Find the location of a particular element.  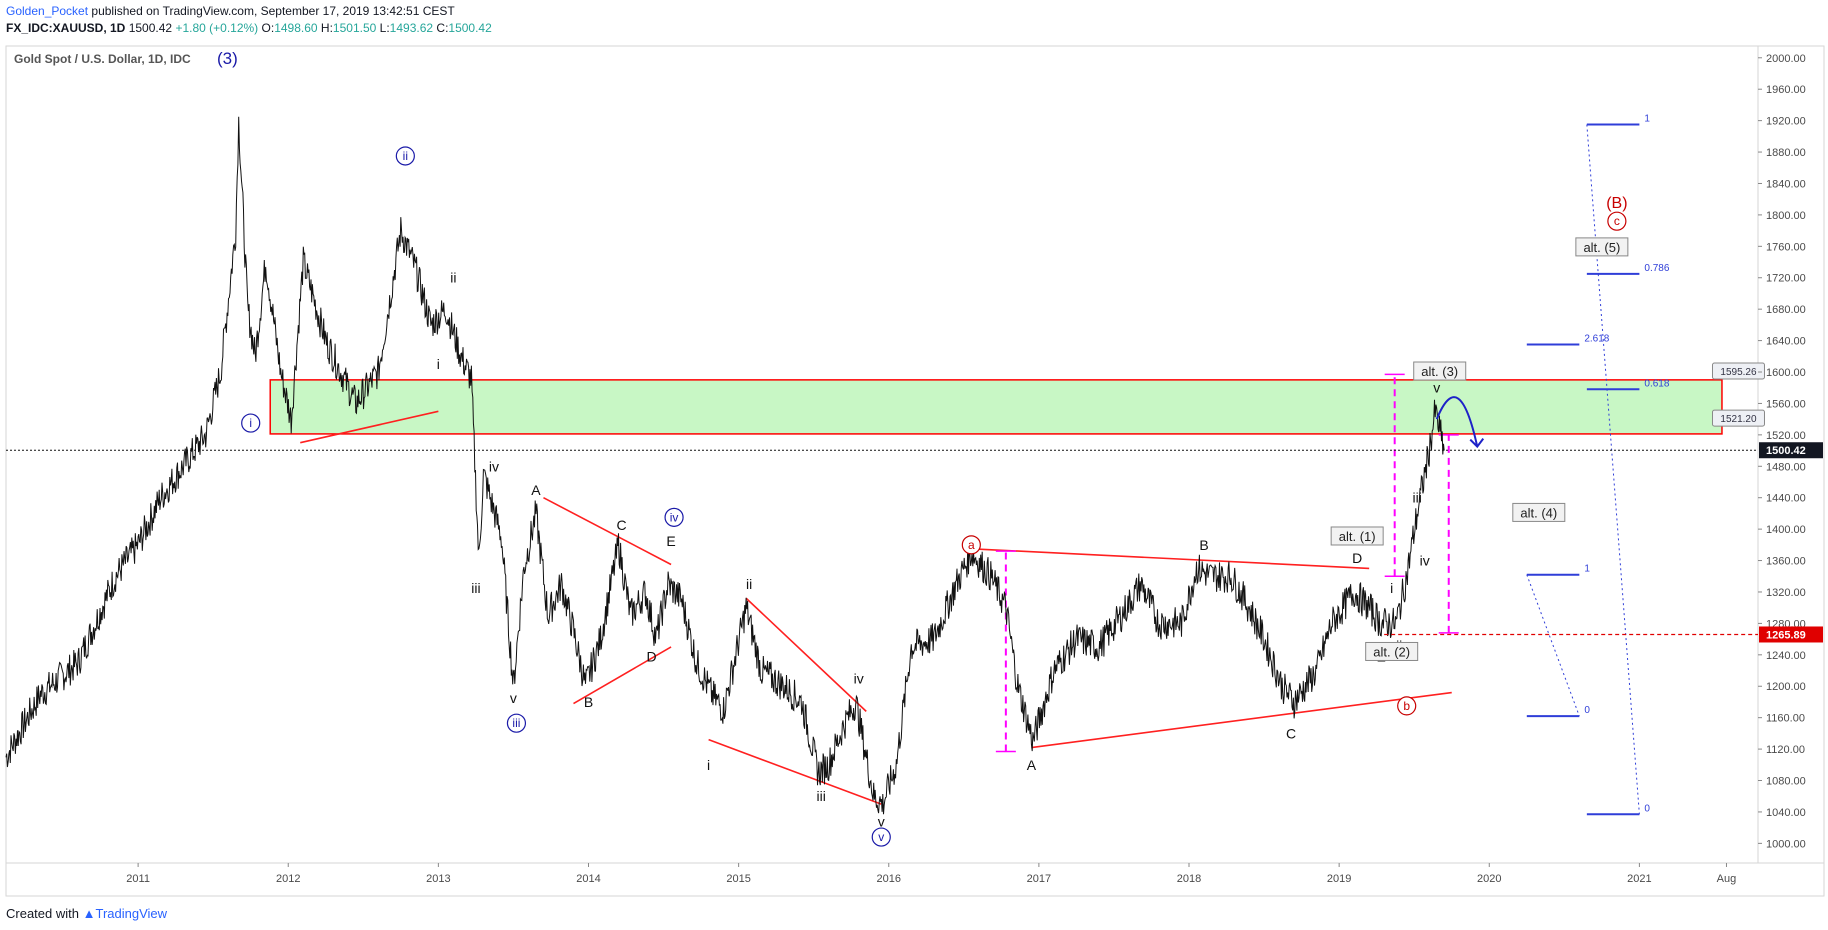

y-tick-label: 1320.00 is located at coordinates (1786, 593).